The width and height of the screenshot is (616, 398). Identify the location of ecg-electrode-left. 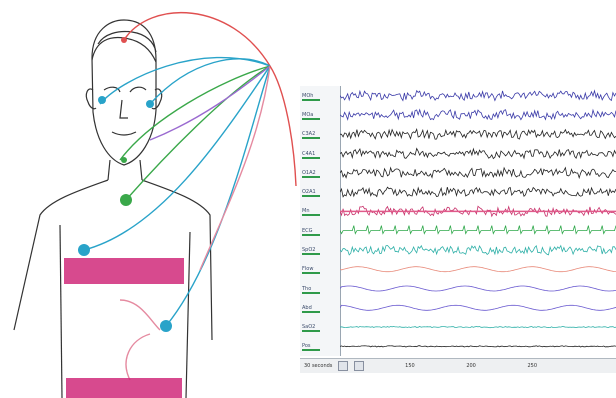
(84, 250).